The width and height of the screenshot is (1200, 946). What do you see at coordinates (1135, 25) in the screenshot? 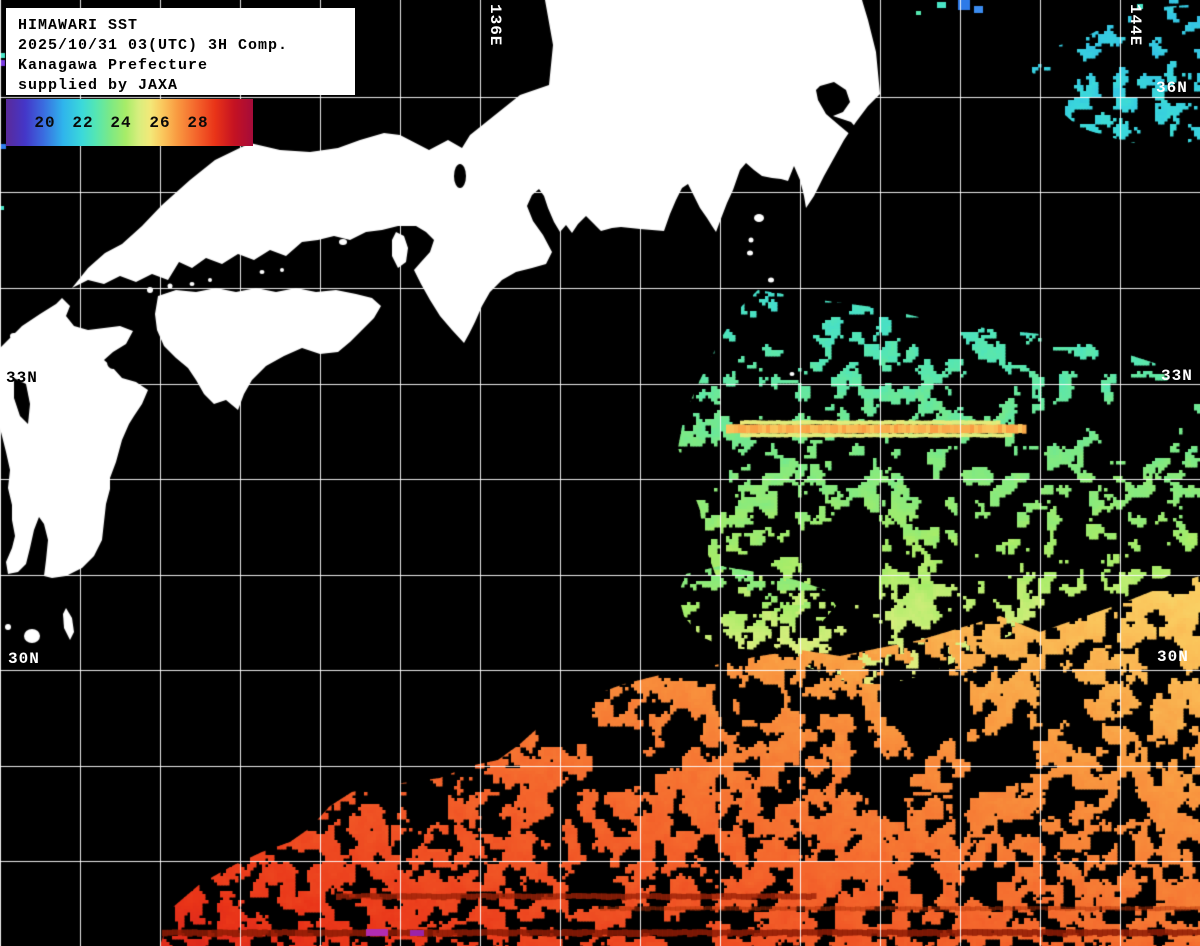
I see `grid-label-144e: 144E` at bounding box center [1135, 25].